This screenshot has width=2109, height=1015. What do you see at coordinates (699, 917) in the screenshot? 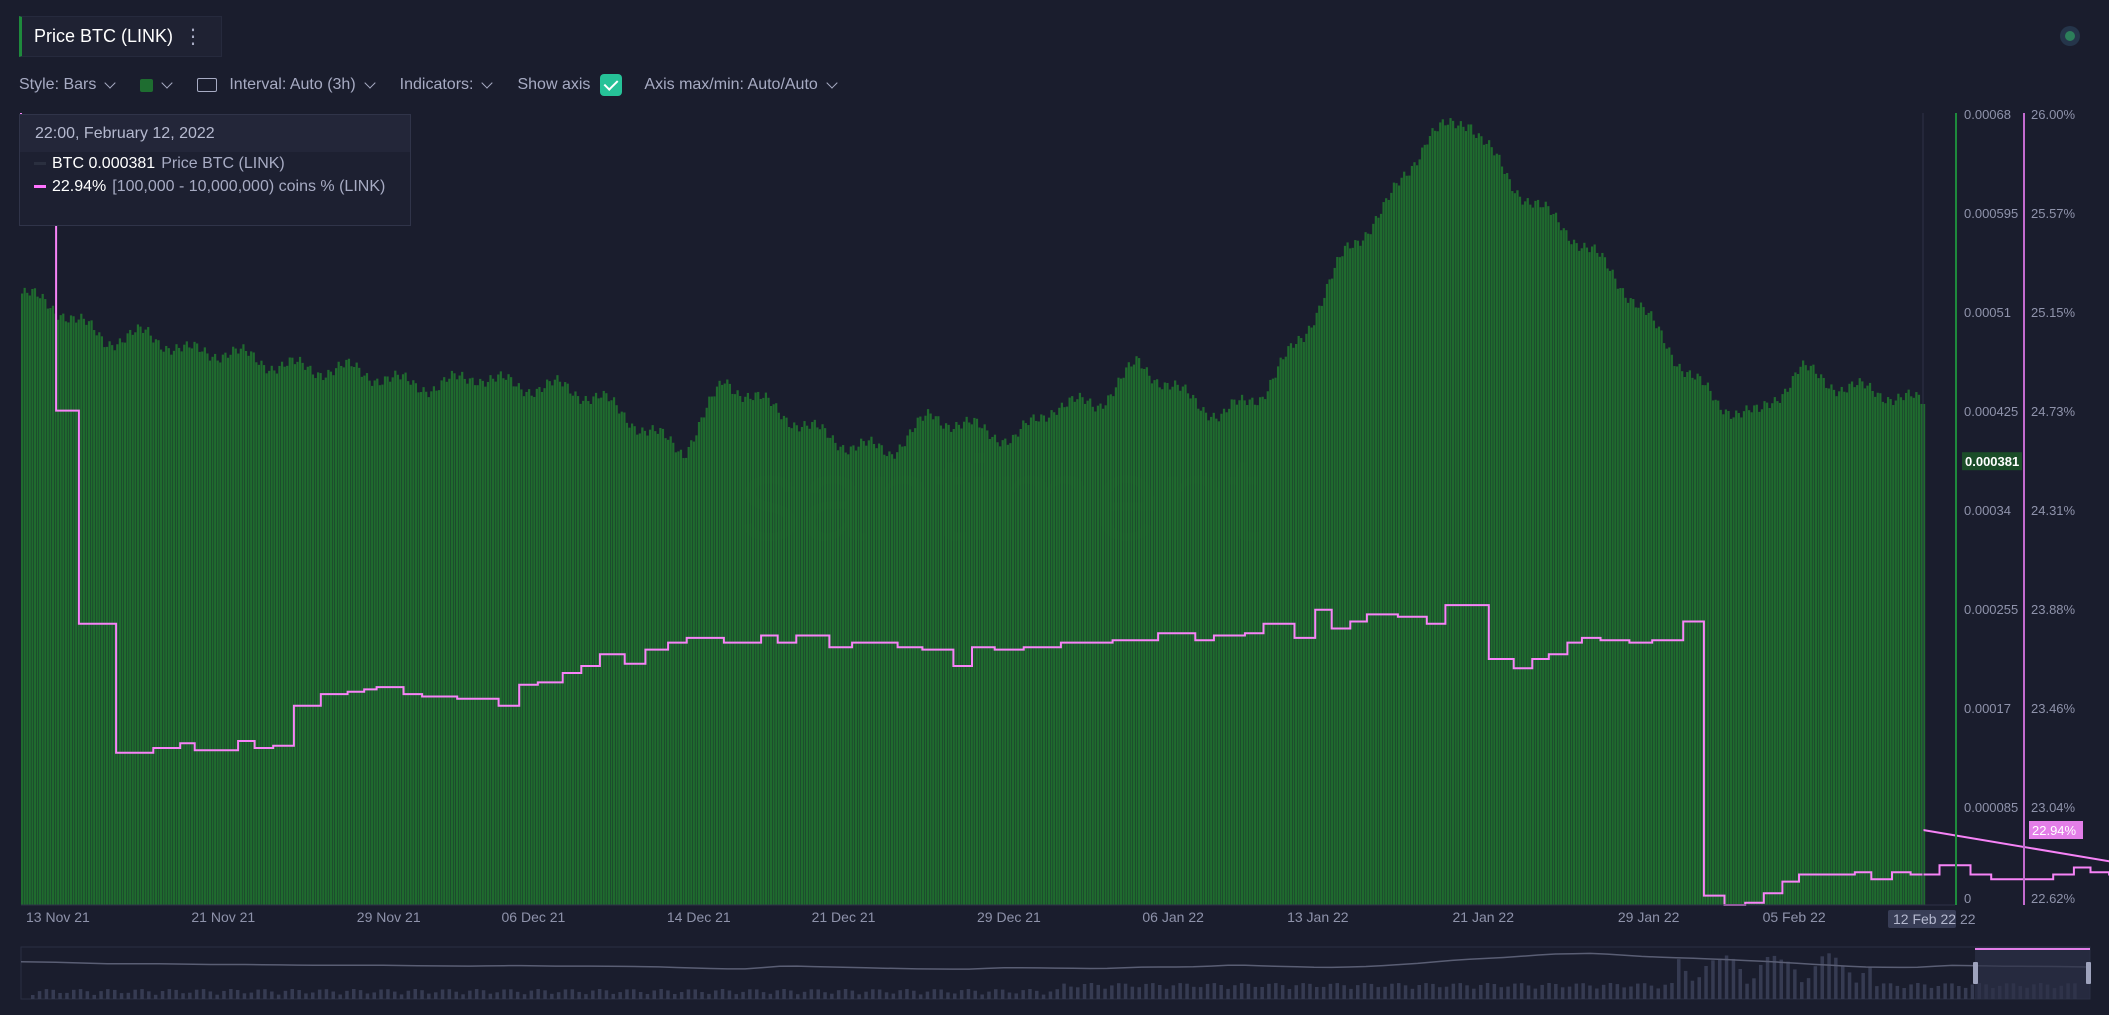
I see `x-axis-tick: 14 Dec 21` at bounding box center [699, 917].